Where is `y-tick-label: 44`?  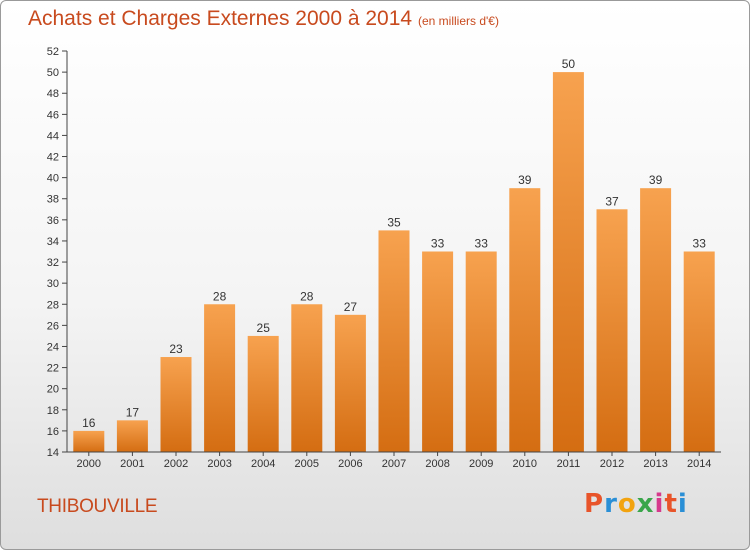 y-tick-label: 44 is located at coordinates (53, 136).